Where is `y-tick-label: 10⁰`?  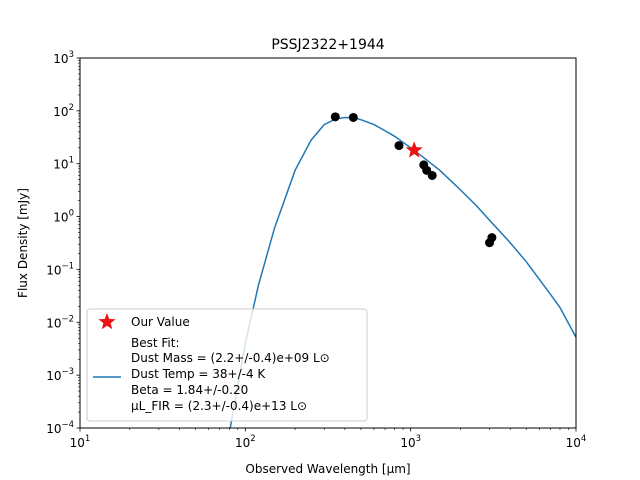
y-tick-label: 10⁰ is located at coordinates (63, 217).